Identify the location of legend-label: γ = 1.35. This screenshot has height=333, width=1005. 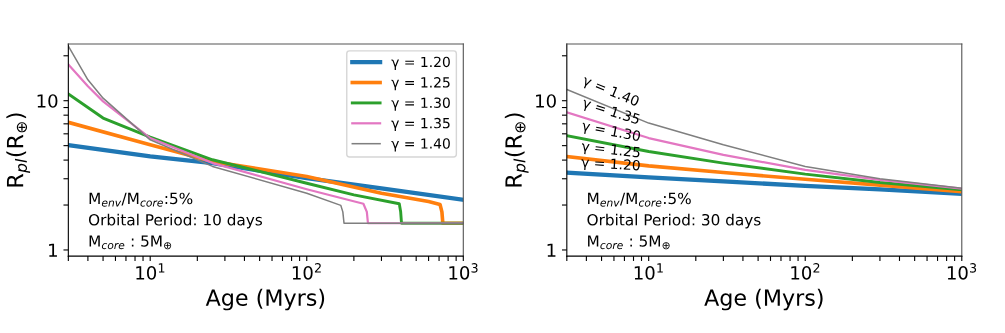
(420, 124).